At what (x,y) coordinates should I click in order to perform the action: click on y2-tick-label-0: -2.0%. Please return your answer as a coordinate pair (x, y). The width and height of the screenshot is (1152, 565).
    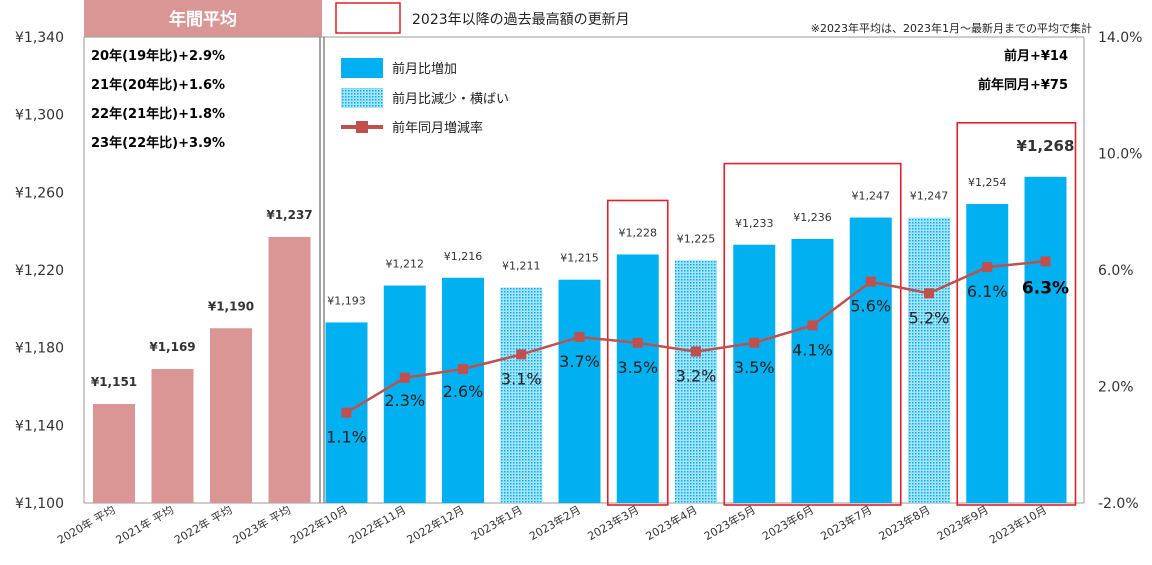
    Looking at the image, I should click on (1118, 504).